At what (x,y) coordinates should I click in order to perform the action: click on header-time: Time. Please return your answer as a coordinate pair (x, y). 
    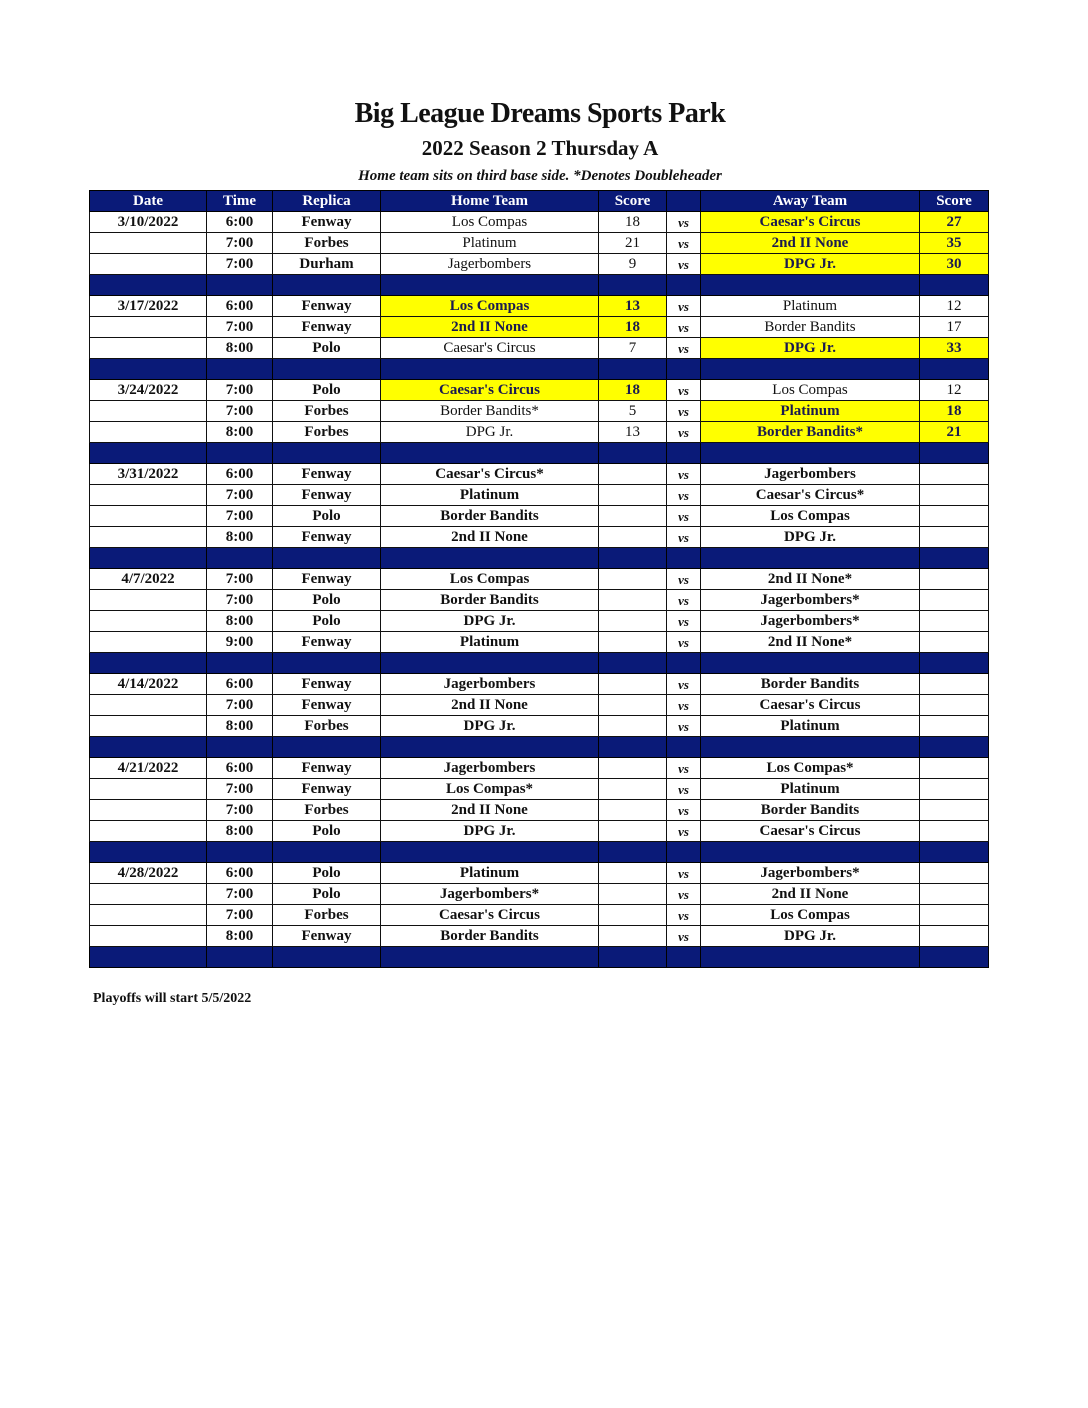
    Looking at the image, I should click on (239, 201).